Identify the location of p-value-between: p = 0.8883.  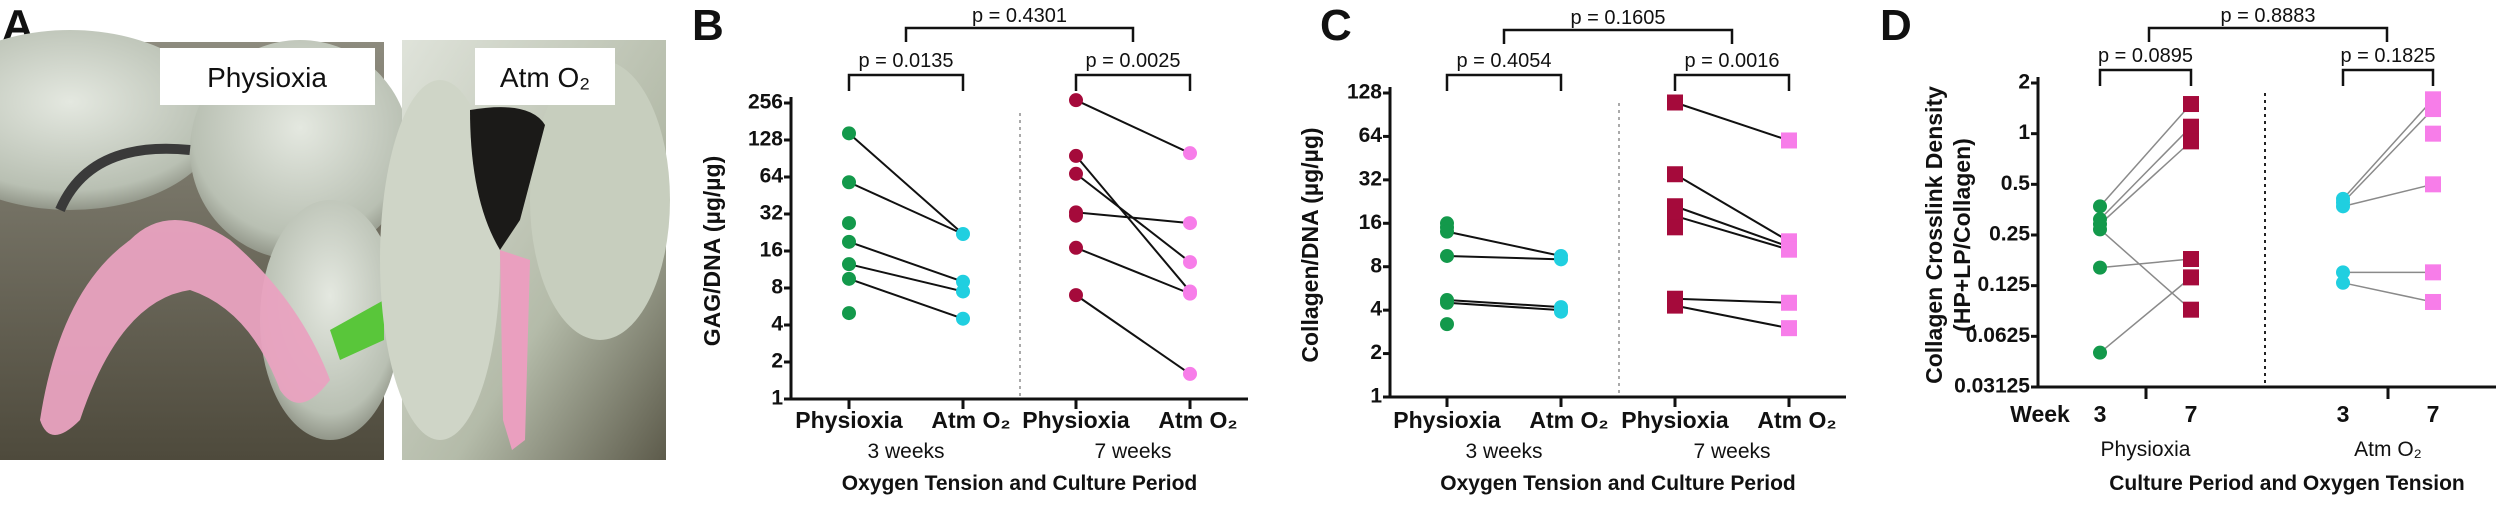
(2267, 16).